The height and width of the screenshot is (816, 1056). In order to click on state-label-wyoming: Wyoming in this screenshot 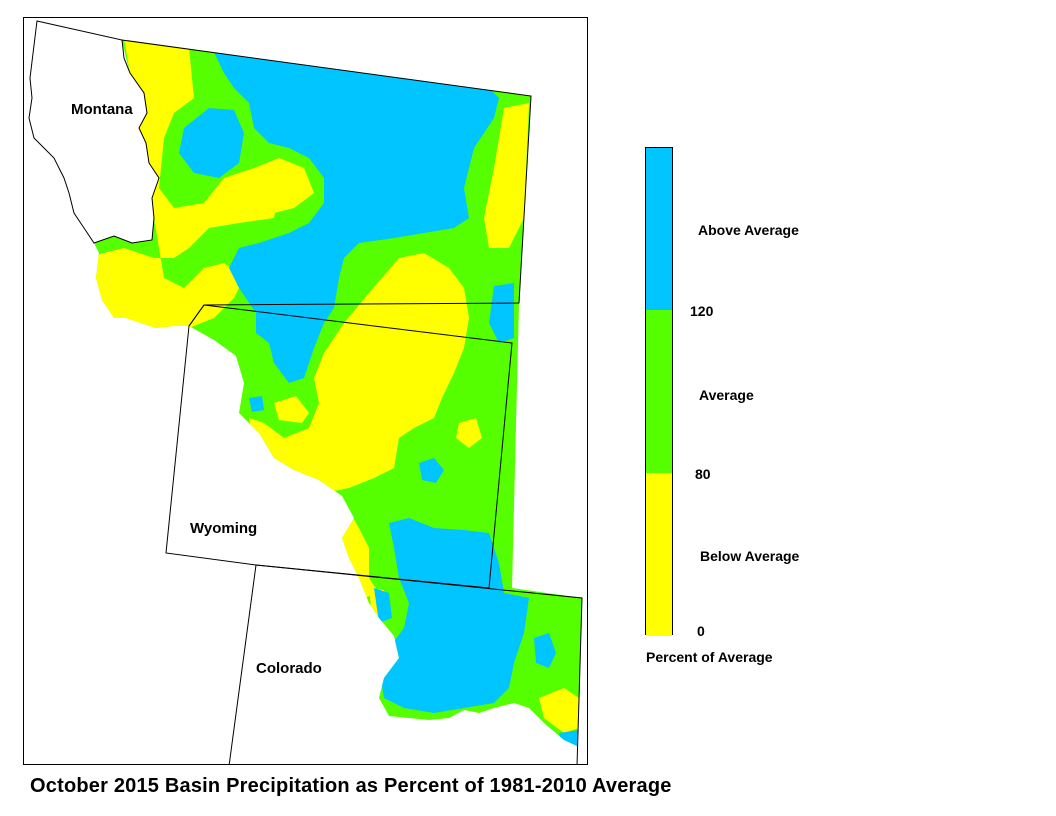, I will do `click(224, 528)`.